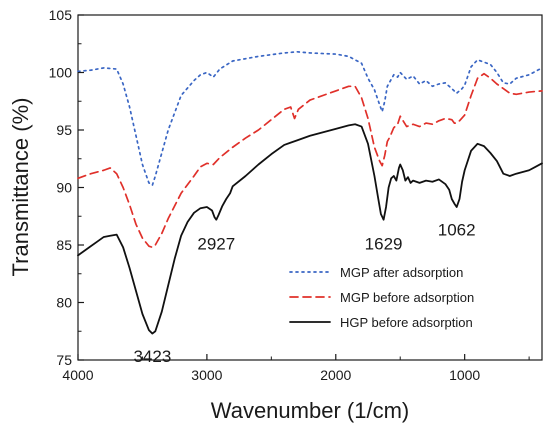 This screenshot has height=434, width=550. What do you see at coordinates (61, 73) in the screenshot?
I see `y-tick-label: 100` at bounding box center [61, 73].